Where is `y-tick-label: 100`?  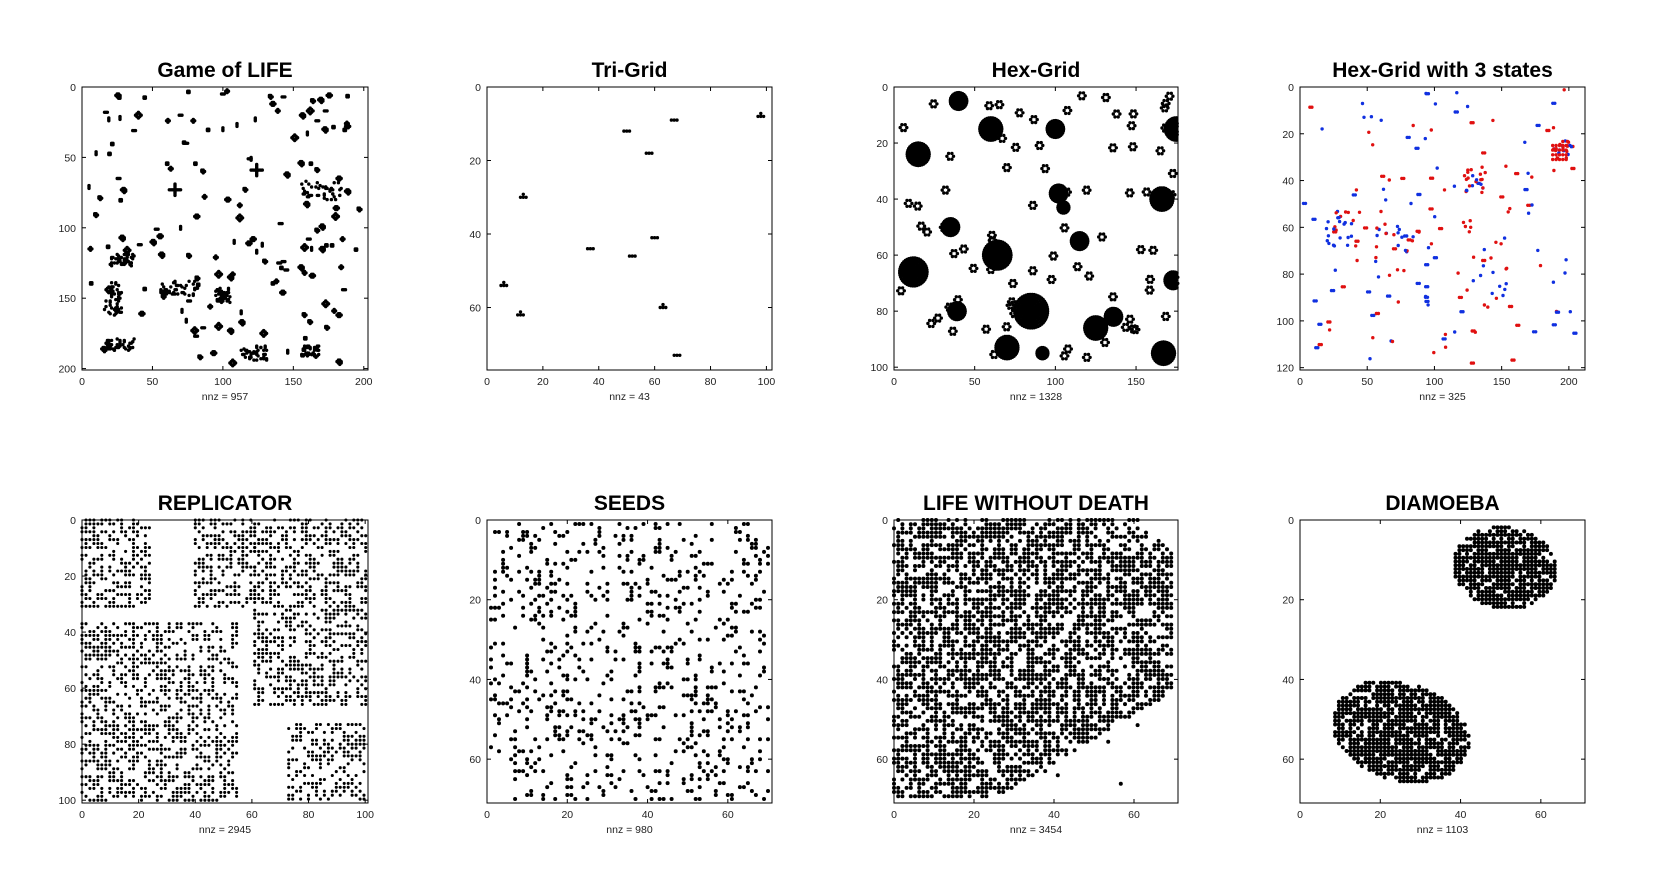 y-tick-label: 100 is located at coordinates (67, 229).